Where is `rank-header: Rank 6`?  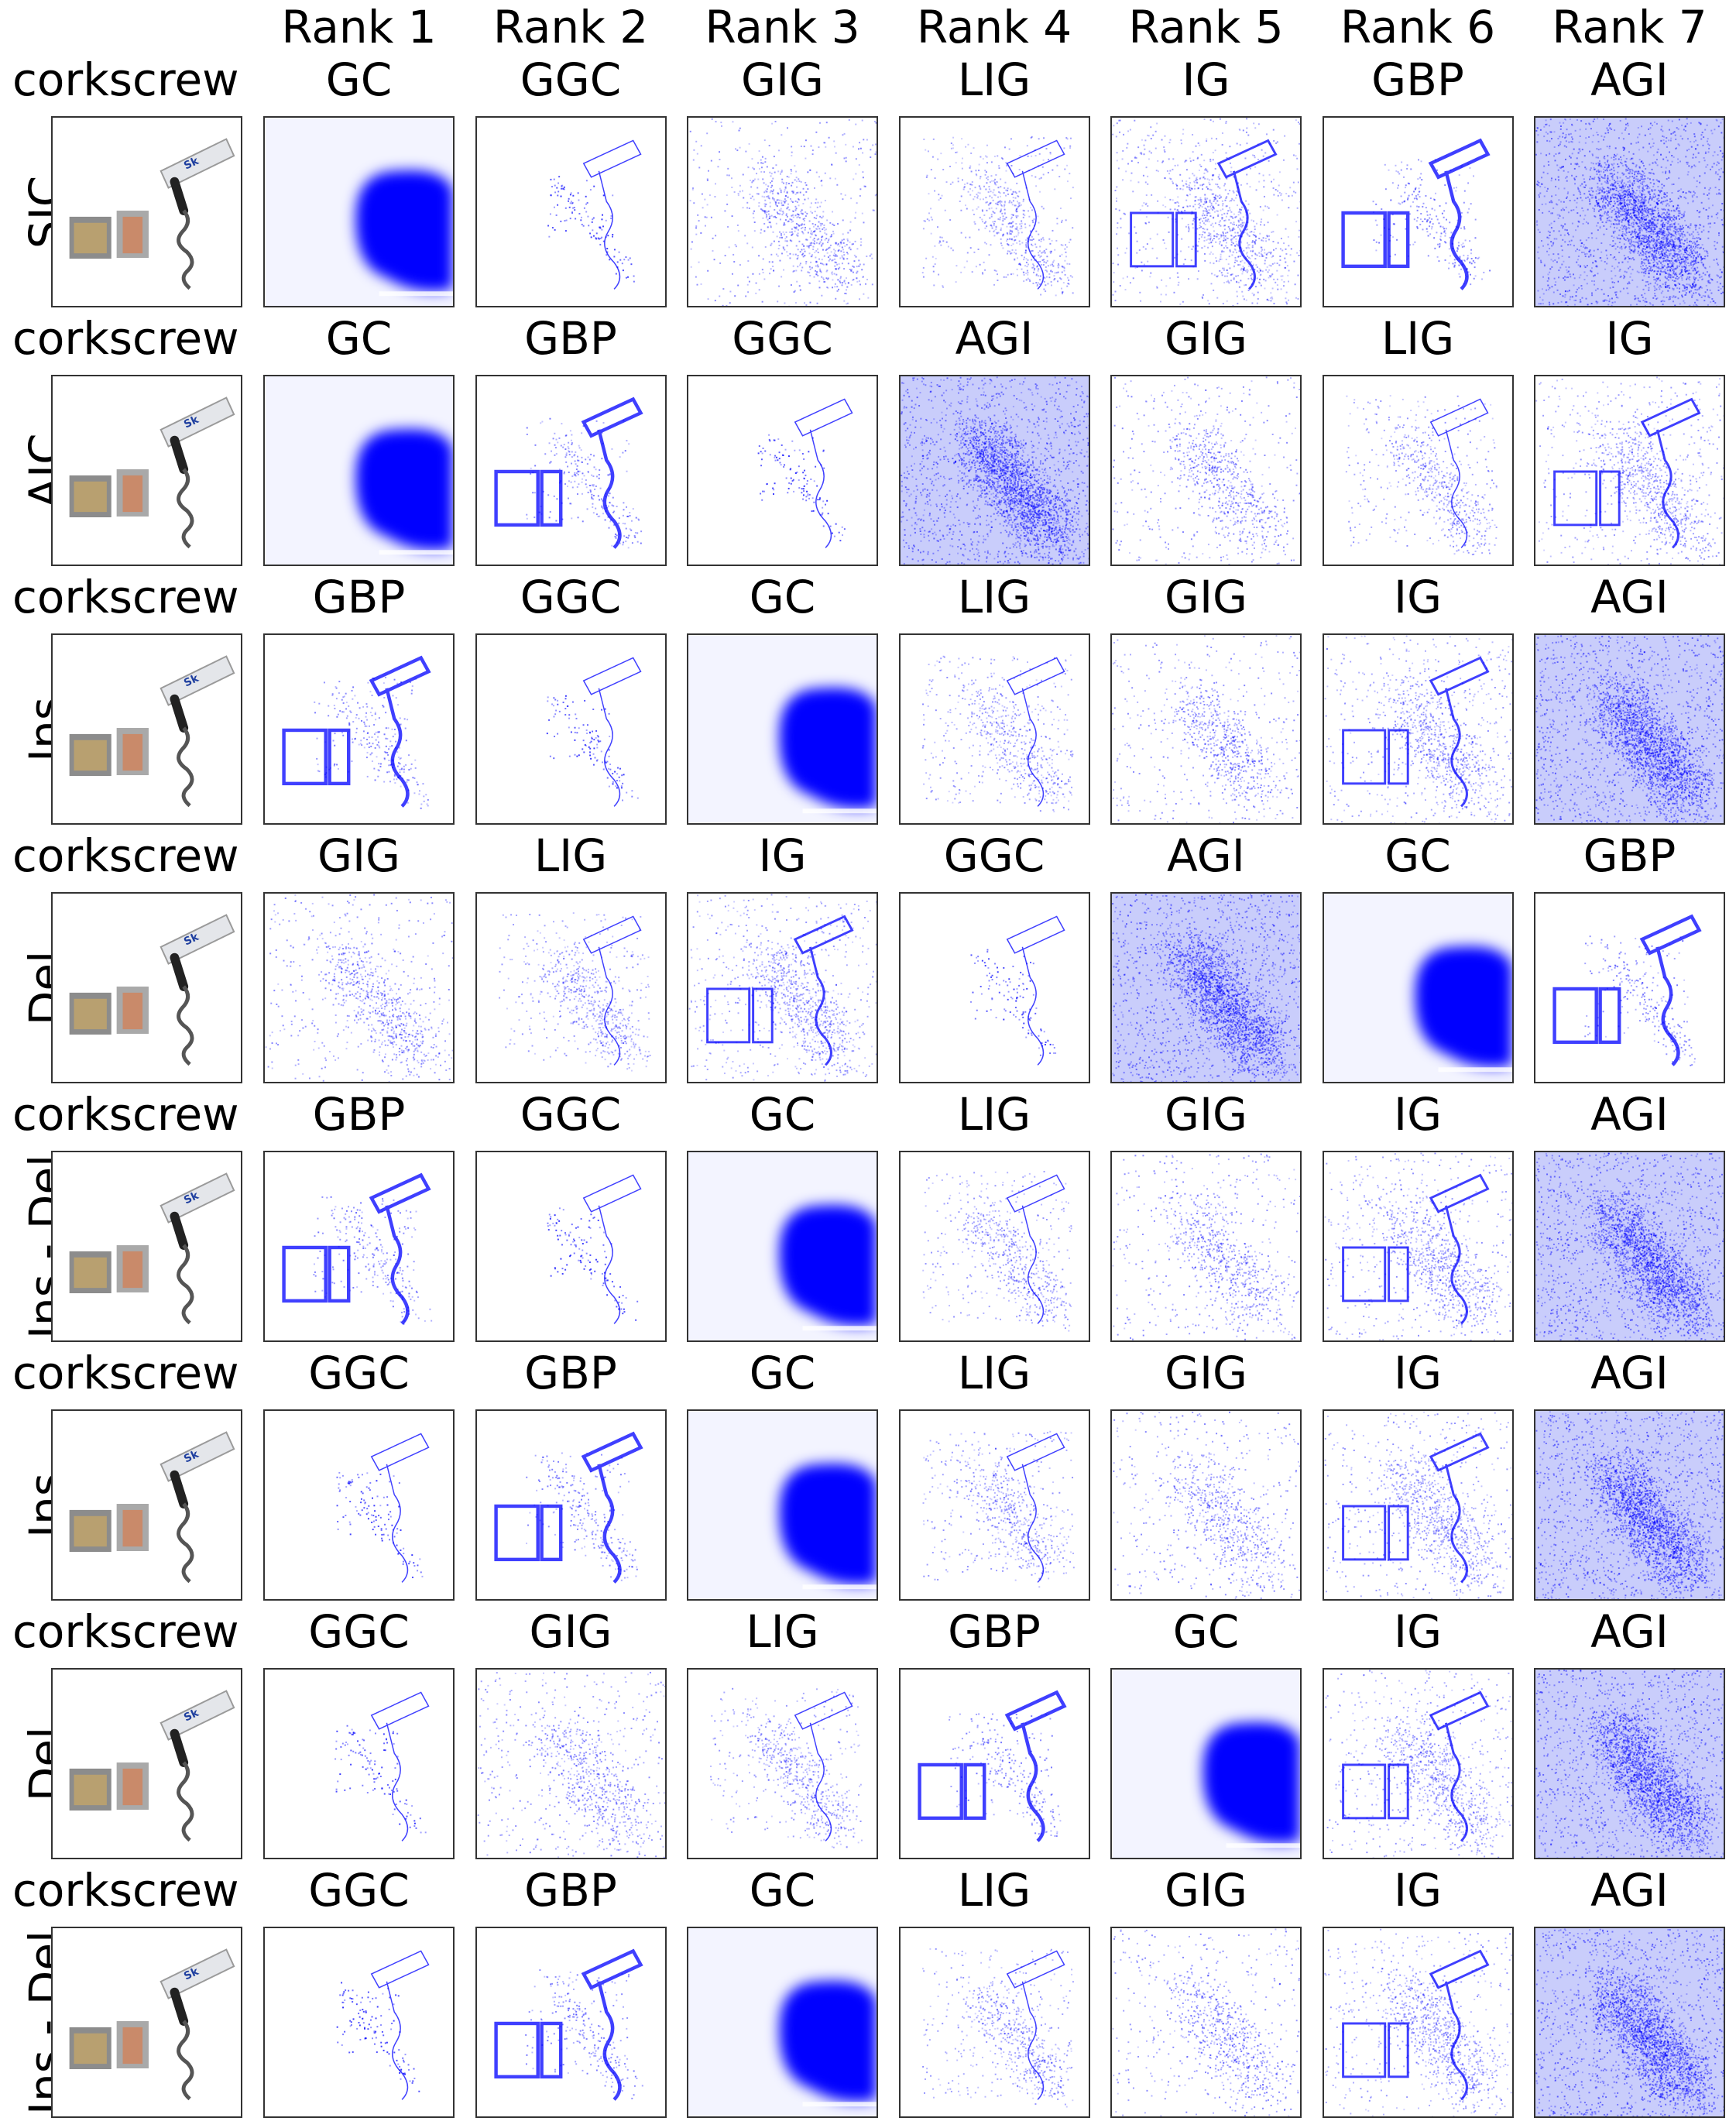
rank-header: Rank 6 is located at coordinates (1417, 27).